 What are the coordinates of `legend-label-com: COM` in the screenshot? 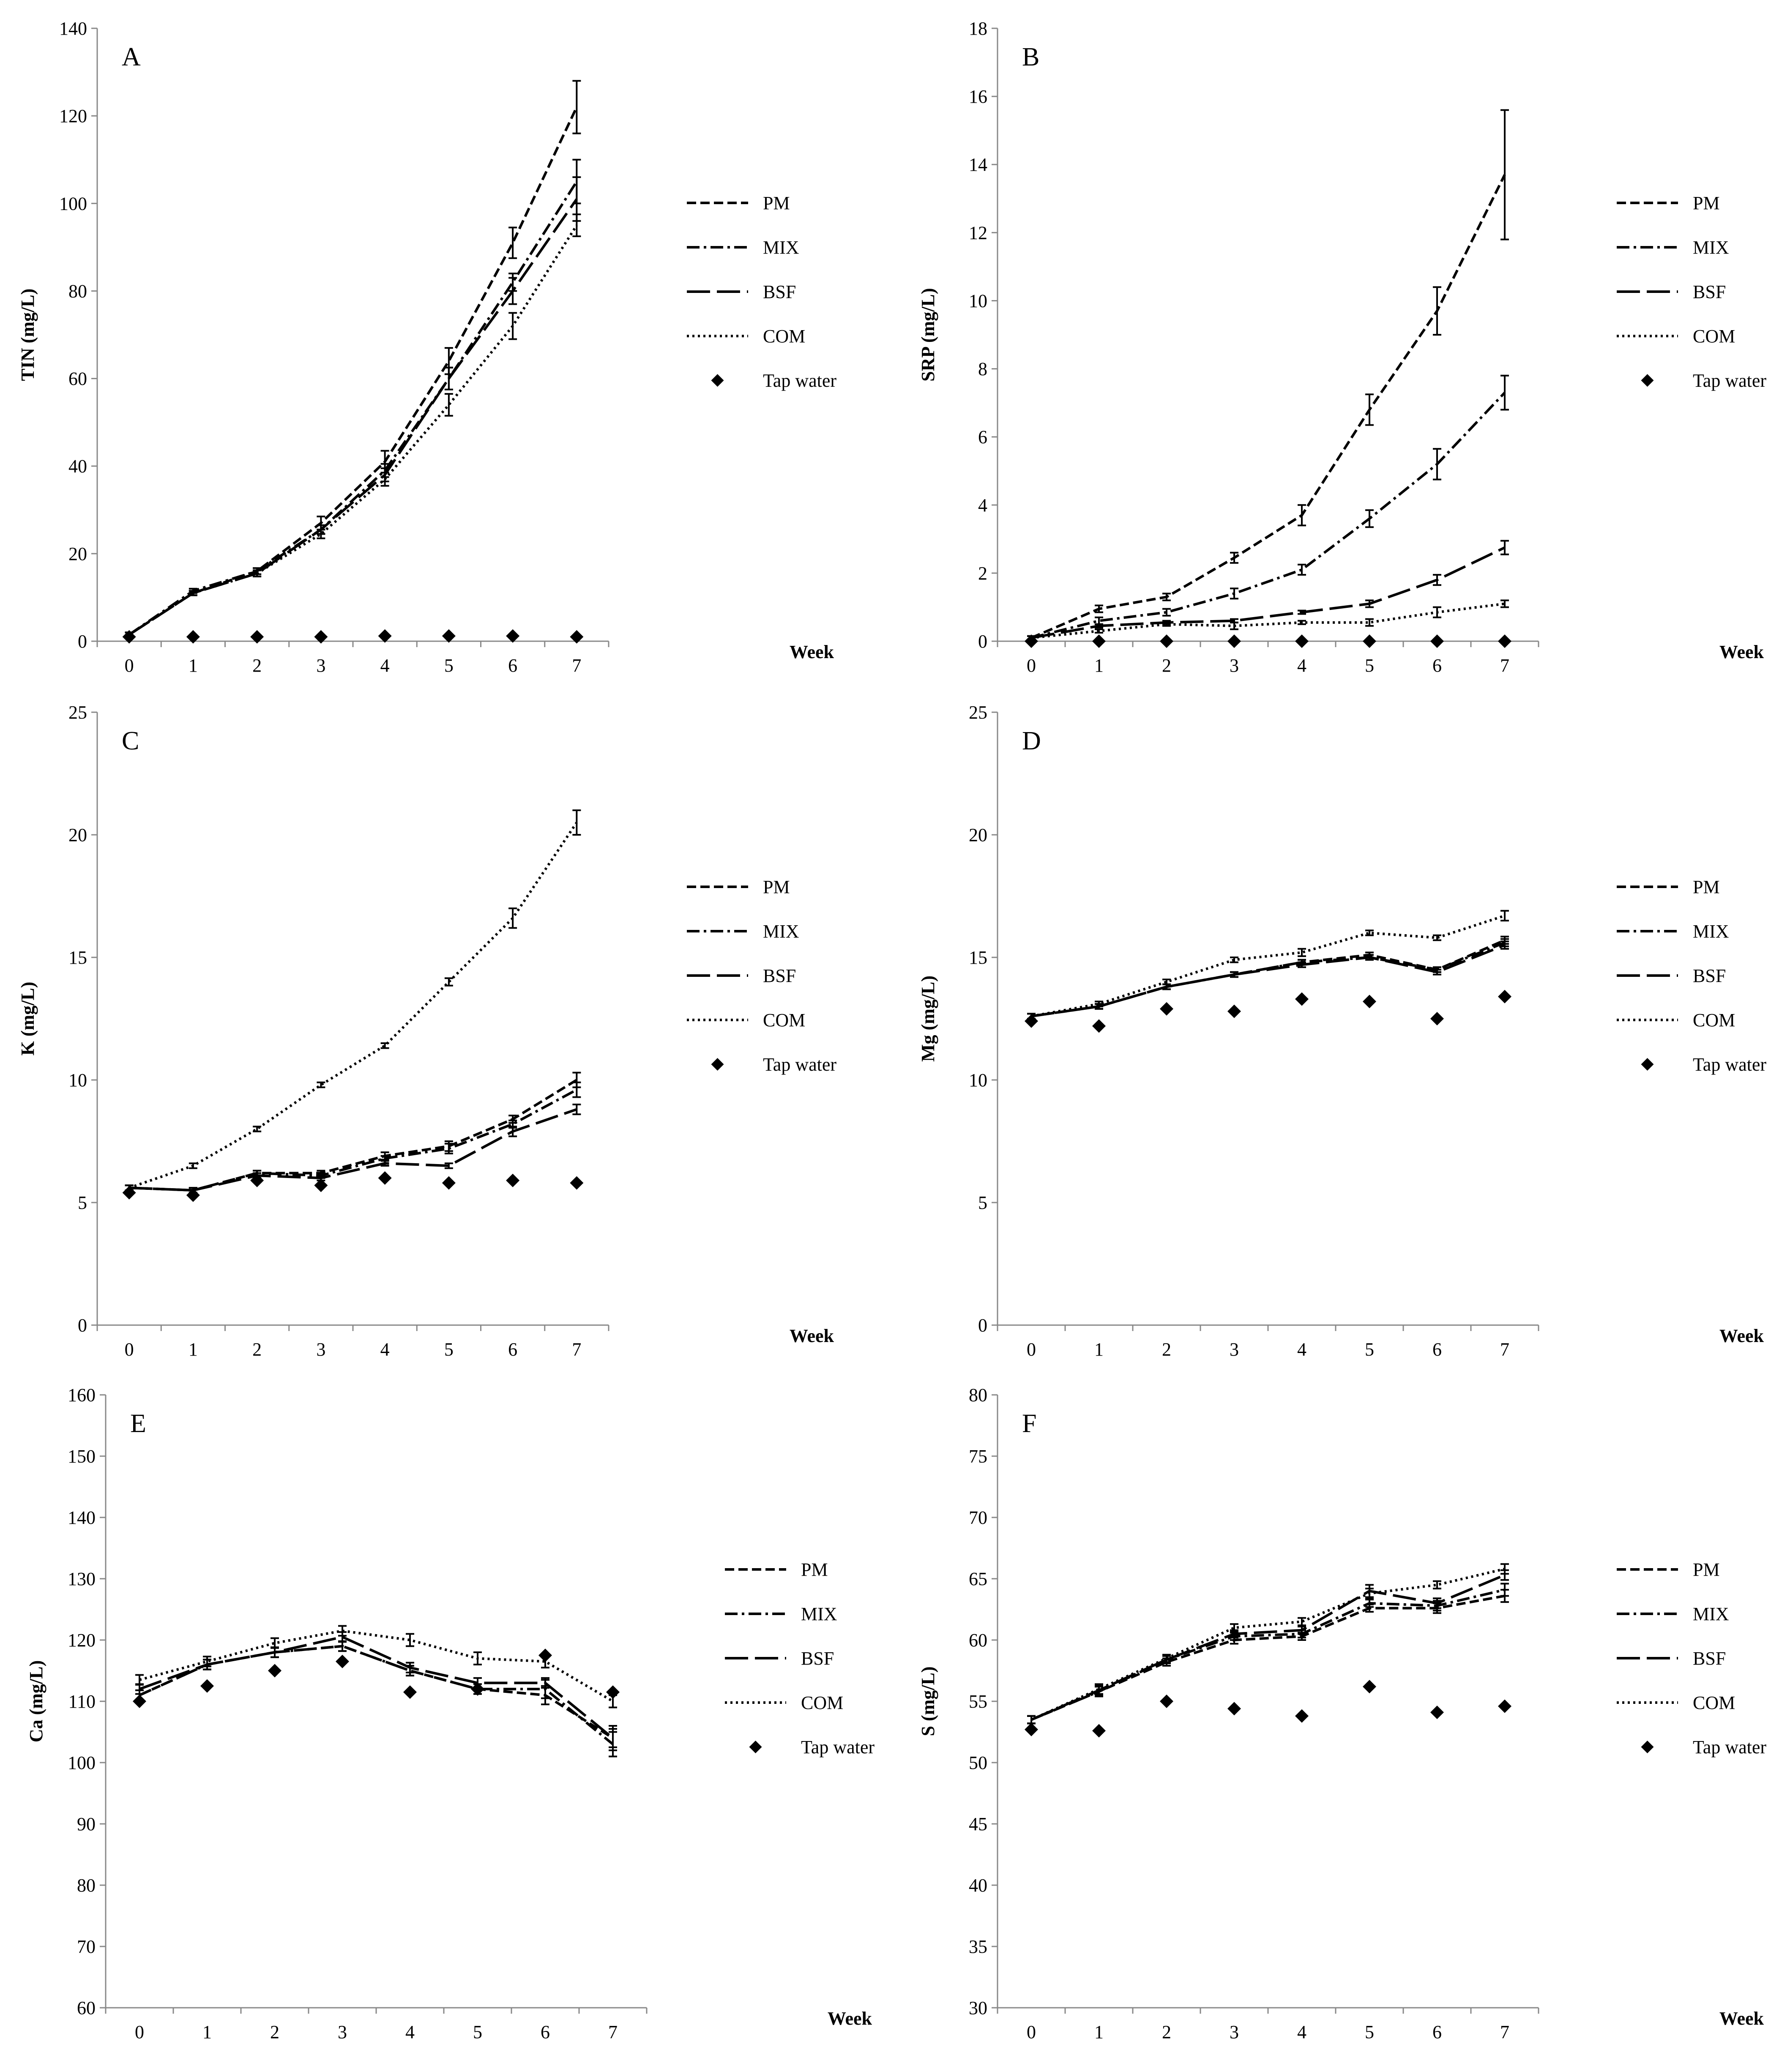 It's located at (1714, 1021).